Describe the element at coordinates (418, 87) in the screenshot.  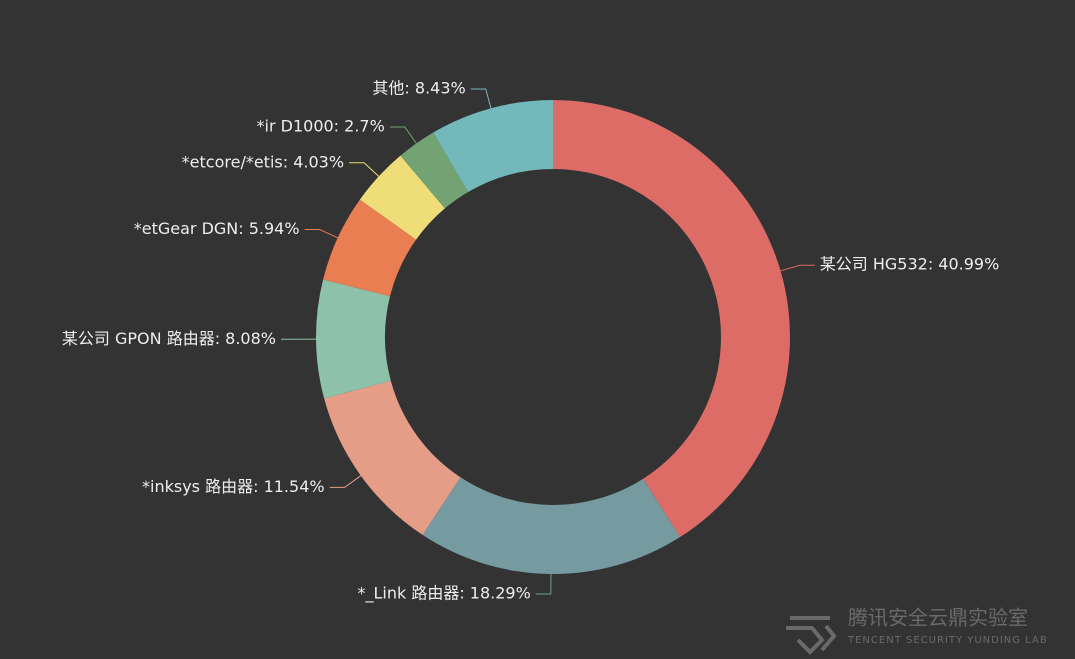
I see `slice-label: 其他: 8.43%` at that location.